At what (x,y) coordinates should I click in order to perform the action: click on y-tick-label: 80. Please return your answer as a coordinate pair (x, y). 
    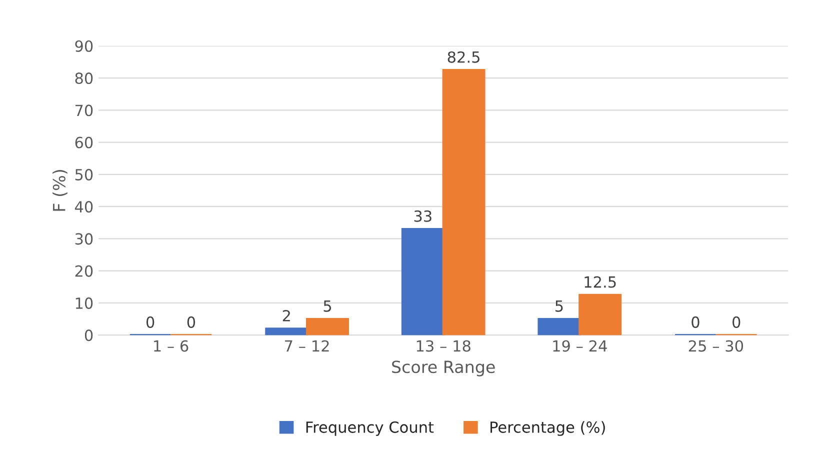
    Looking at the image, I should click on (84, 78).